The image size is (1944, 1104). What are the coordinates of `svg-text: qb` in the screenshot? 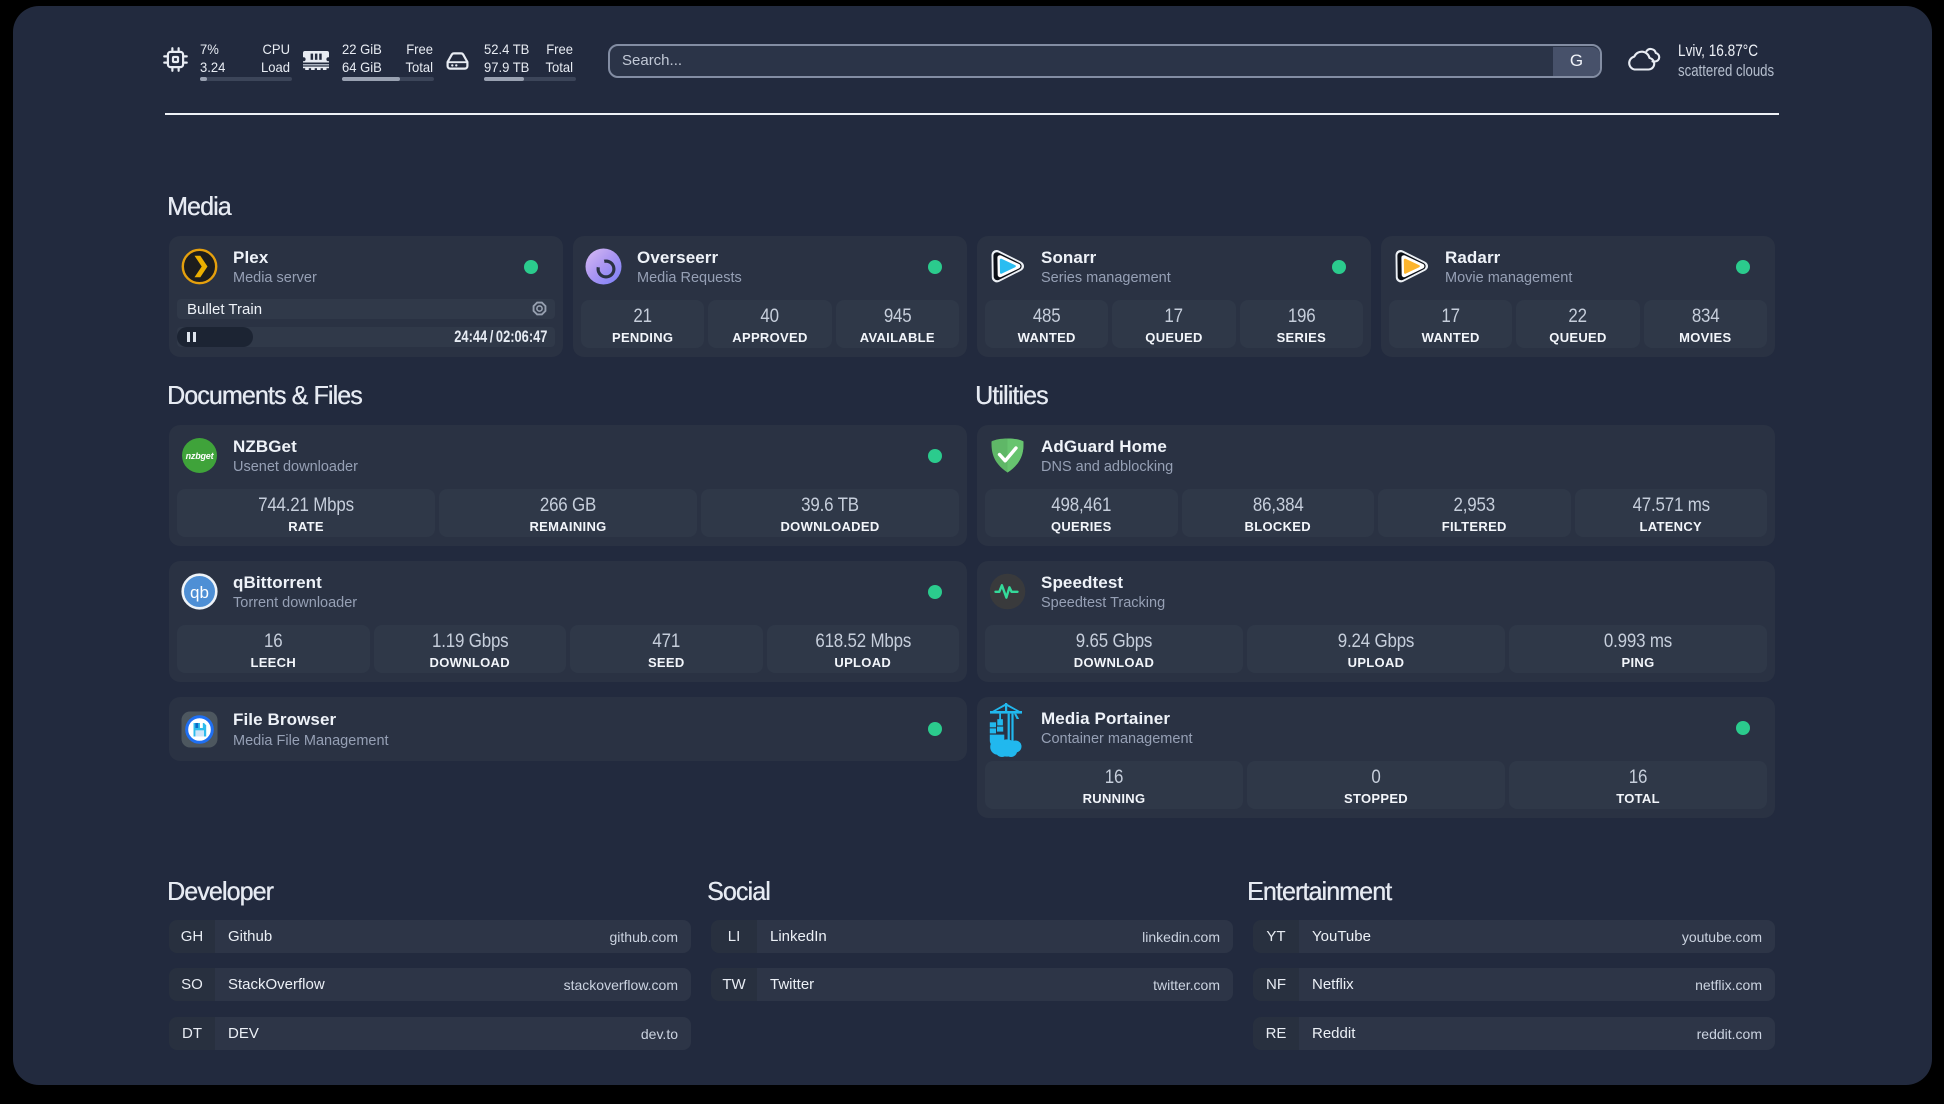 It's located at (199, 592).